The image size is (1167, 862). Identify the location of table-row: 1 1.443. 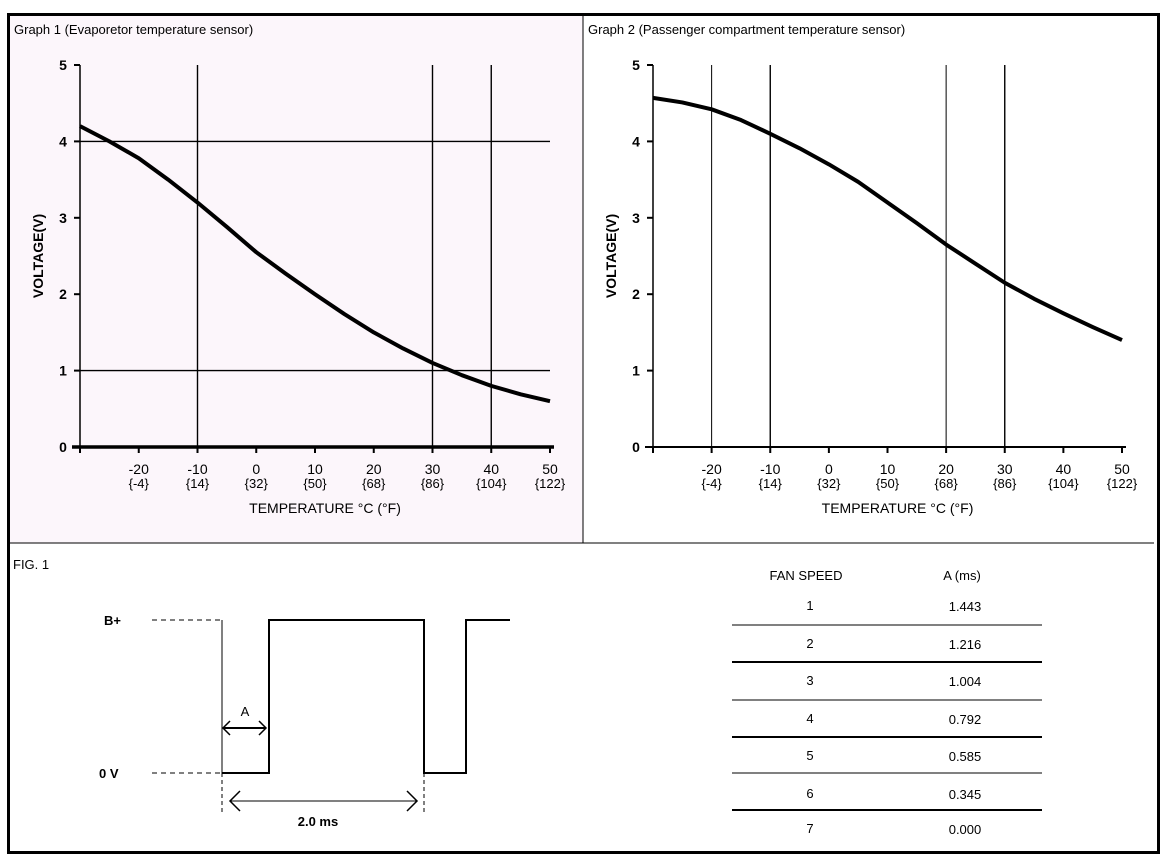
(893, 606).